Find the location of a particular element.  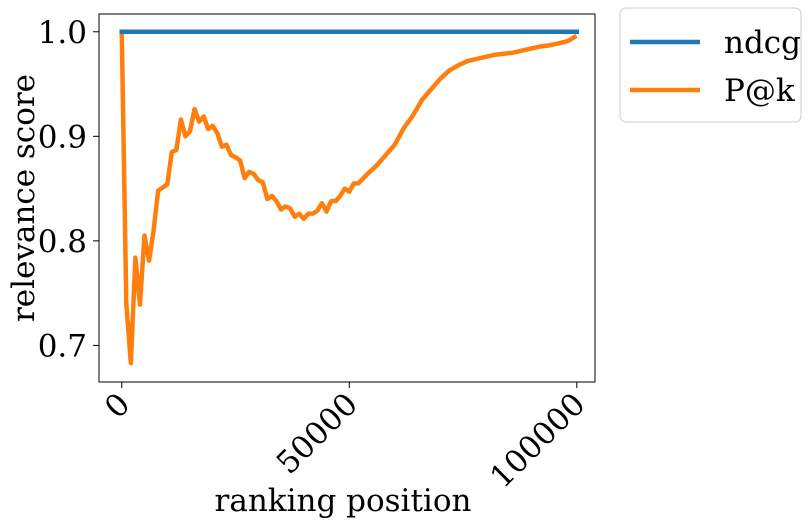

y-tick-label: 0.7 is located at coordinates (62, 346).